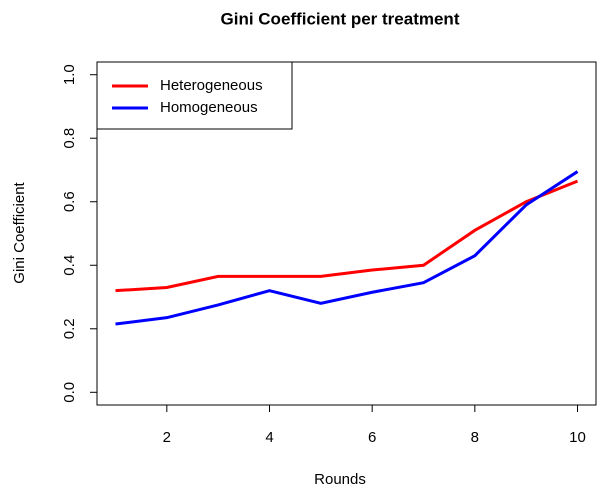 Image resolution: width=598 pixels, height=490 pixels. Describe the element at coordinates (577, 437) in the screenshot. I see `x-tick-label: 10` at that location.